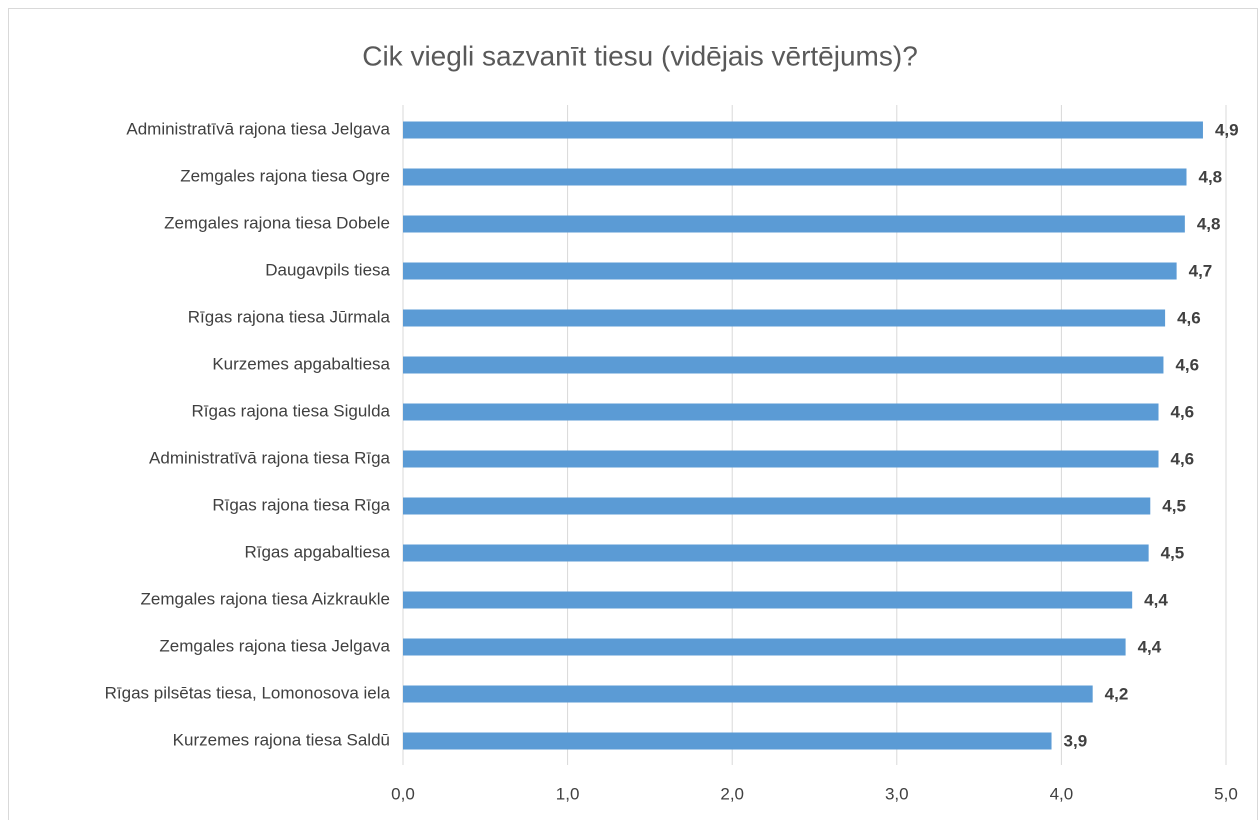  I want to click on x-tick-label: 1,0, so click(568, 793).